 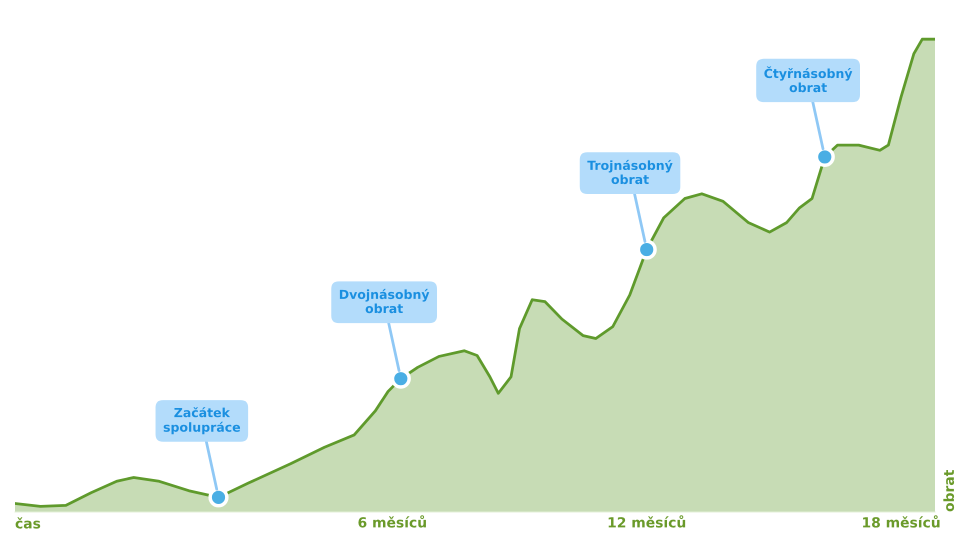 I want to click on annotation: Dvojnásobný obrat, so click(x=385, y=301).